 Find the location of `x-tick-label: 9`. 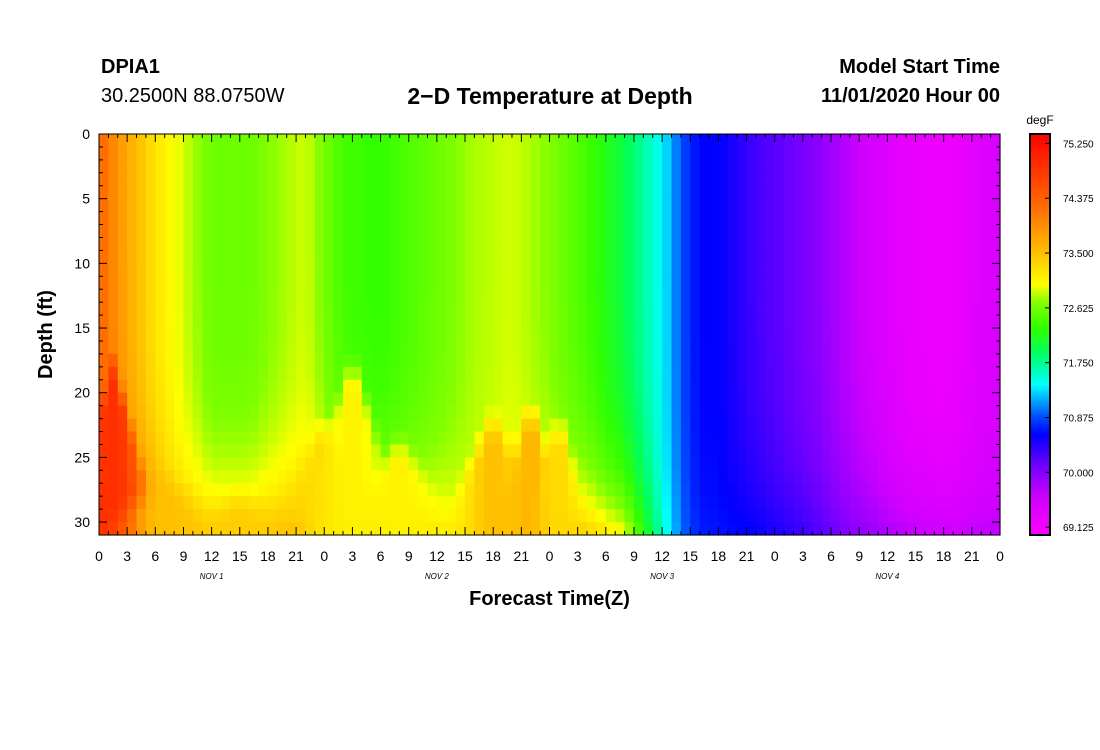

x-tick-label: 9 is located at coordinates (859, 556).